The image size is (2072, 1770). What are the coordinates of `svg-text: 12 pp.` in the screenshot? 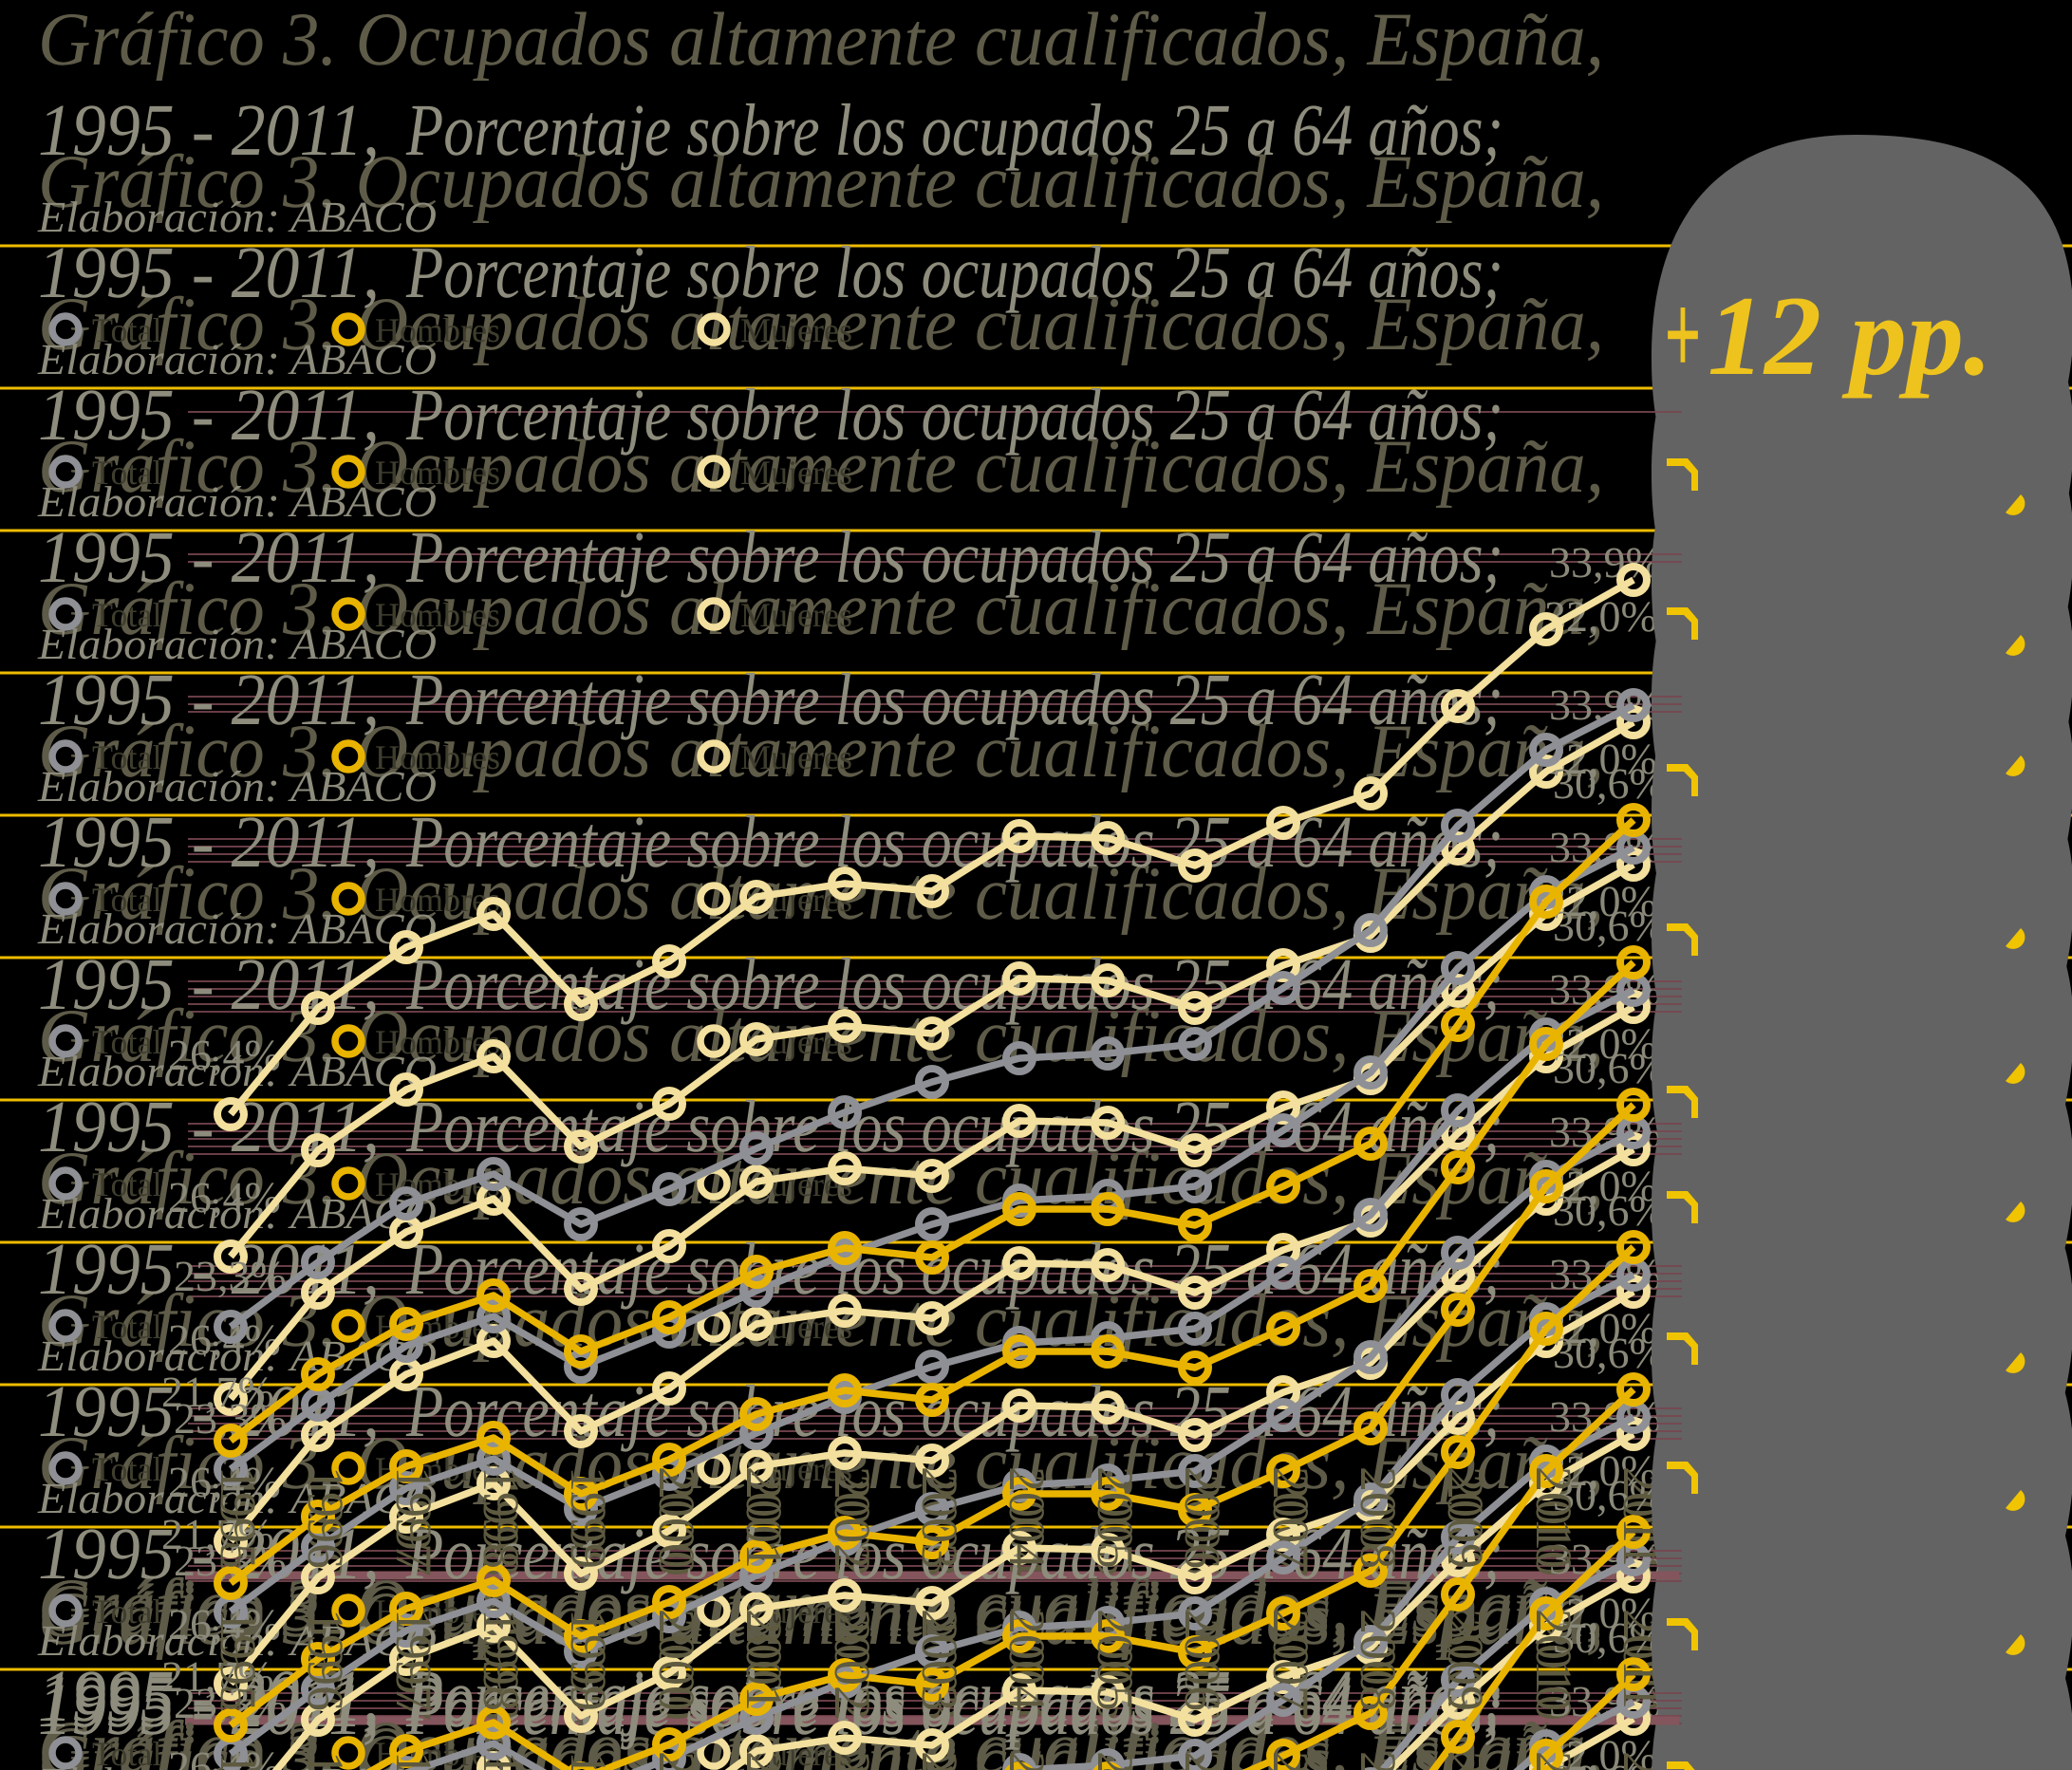 It's located at (1850, 335).